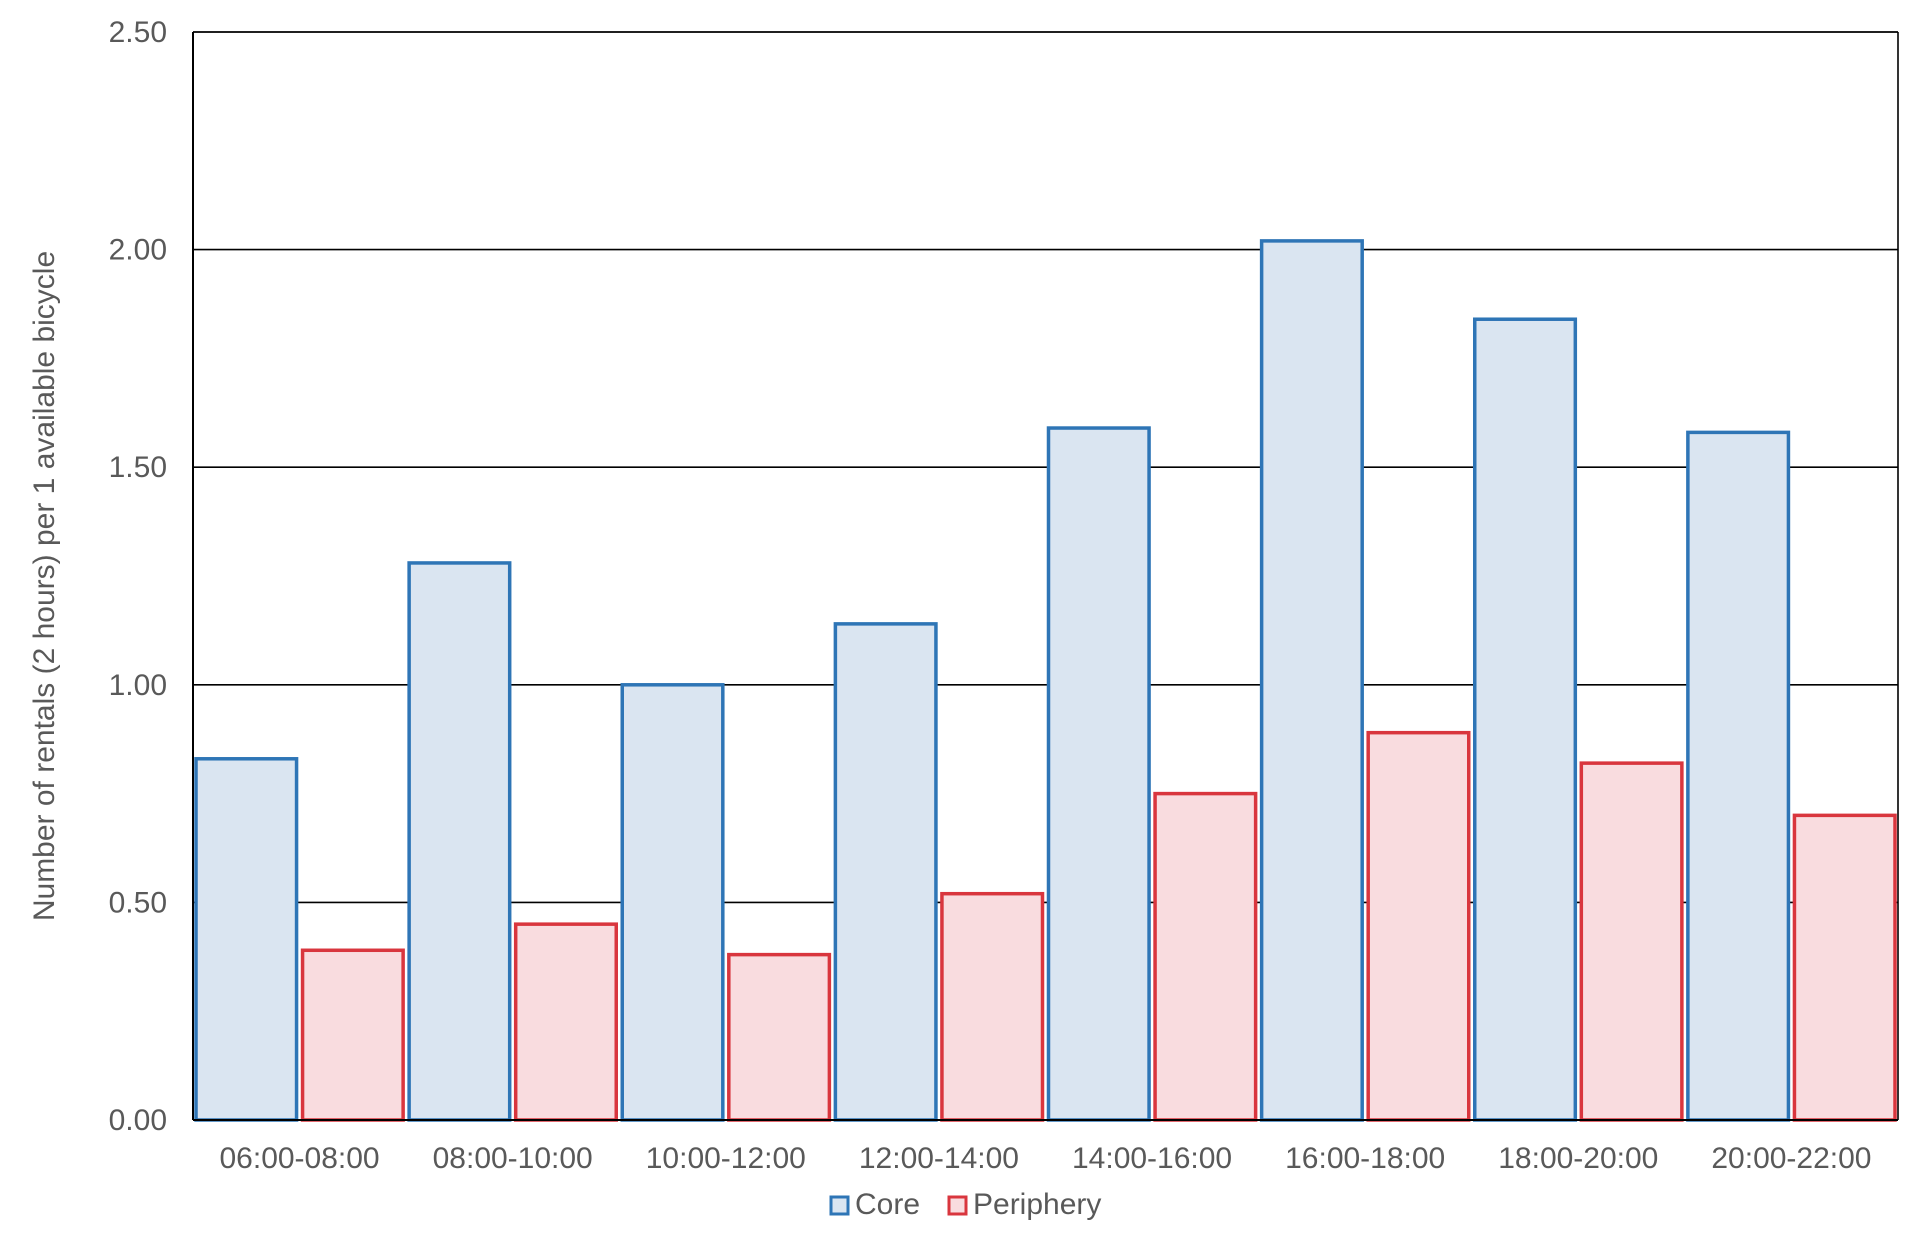 Image resolution: width=1926 pixels, height=1250 pixels. I want to click on legend: Core Periphery, so click(965, 1204).